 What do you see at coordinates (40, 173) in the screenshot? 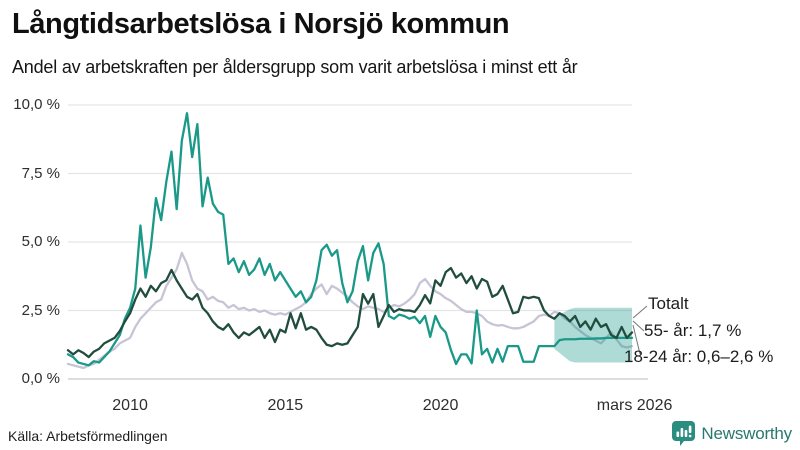
I see `y-axis-tick-label: 7,5 %` at bounding box center [40, 173].